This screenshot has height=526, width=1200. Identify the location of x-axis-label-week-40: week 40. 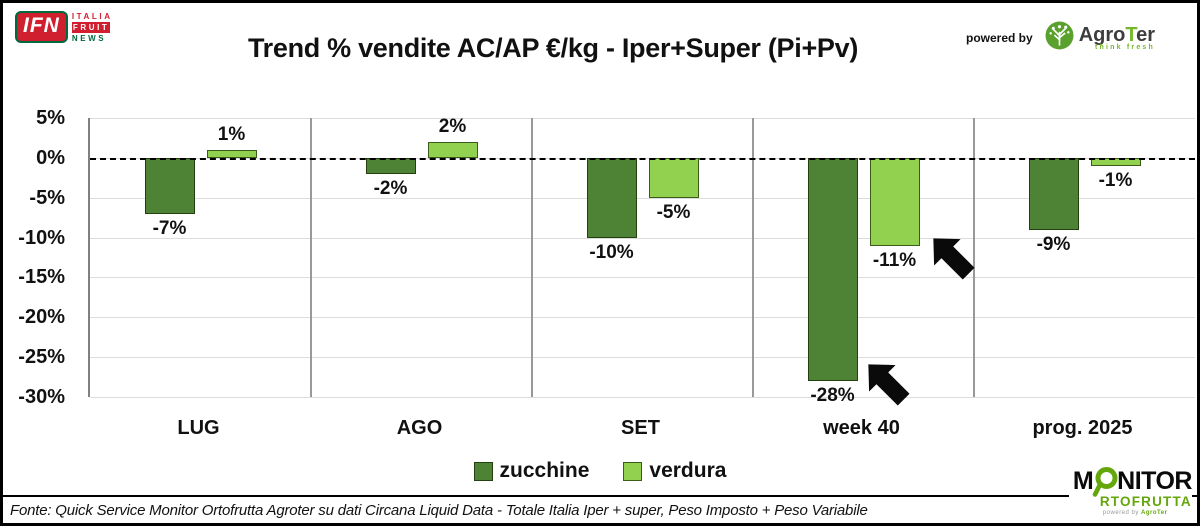
(861, 428).